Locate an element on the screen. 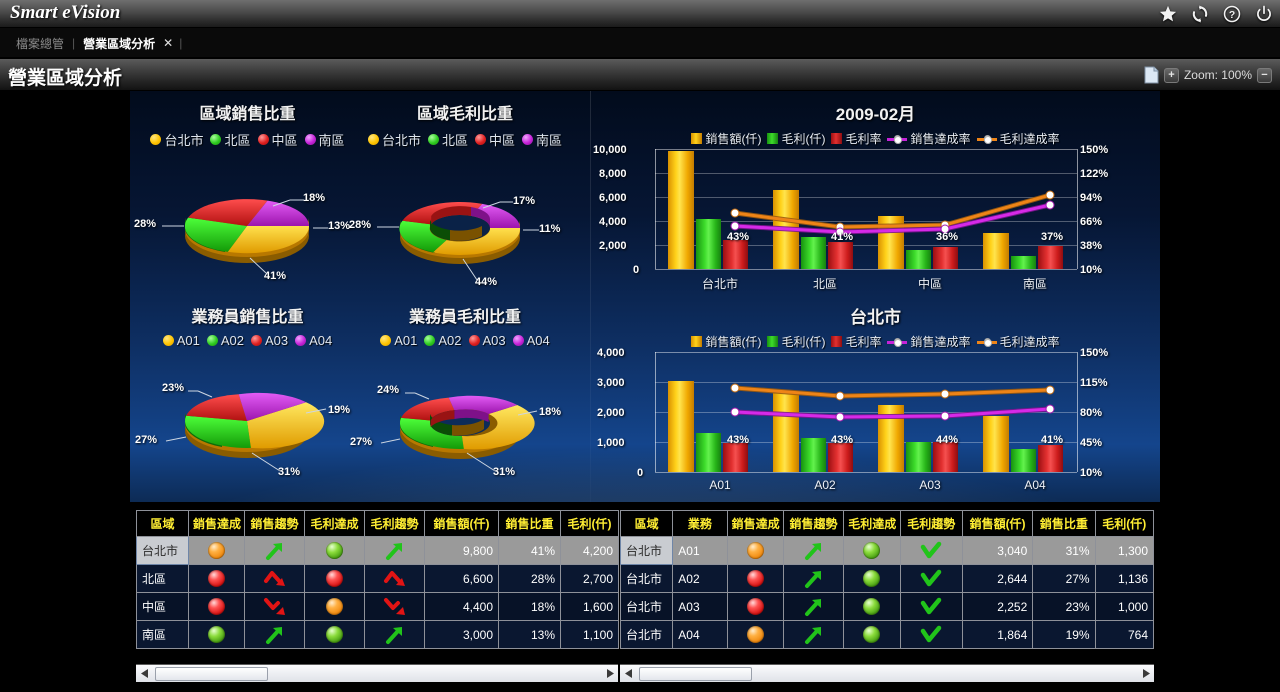 The height and width of the screenshot is (692, 1280). legend-item: 銷售達成率 is located at coordinates (929, 341).